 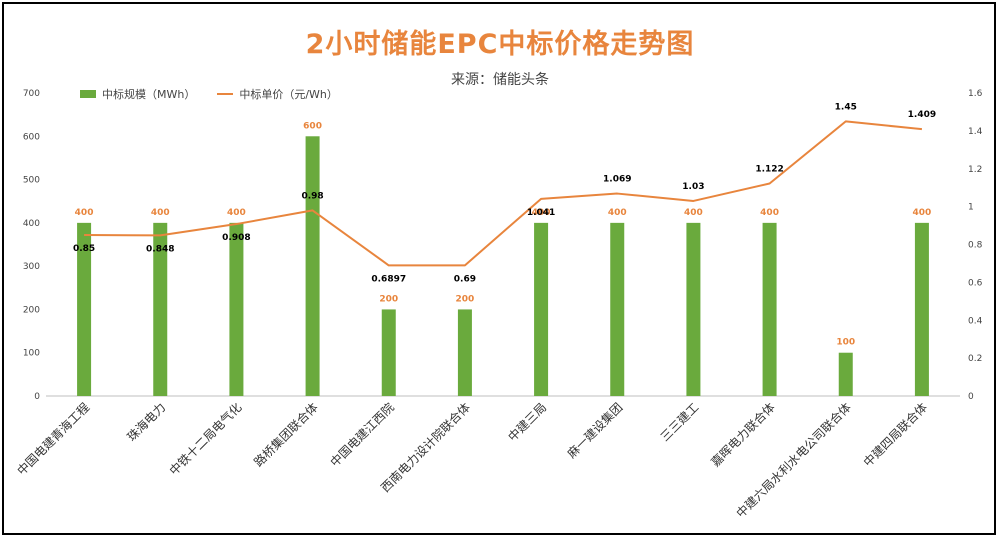 What do you see at coordinates (975, 359) in the screenshot?
I see `right-axis-tick-label: 0.2` at bounding box center [975, 359].